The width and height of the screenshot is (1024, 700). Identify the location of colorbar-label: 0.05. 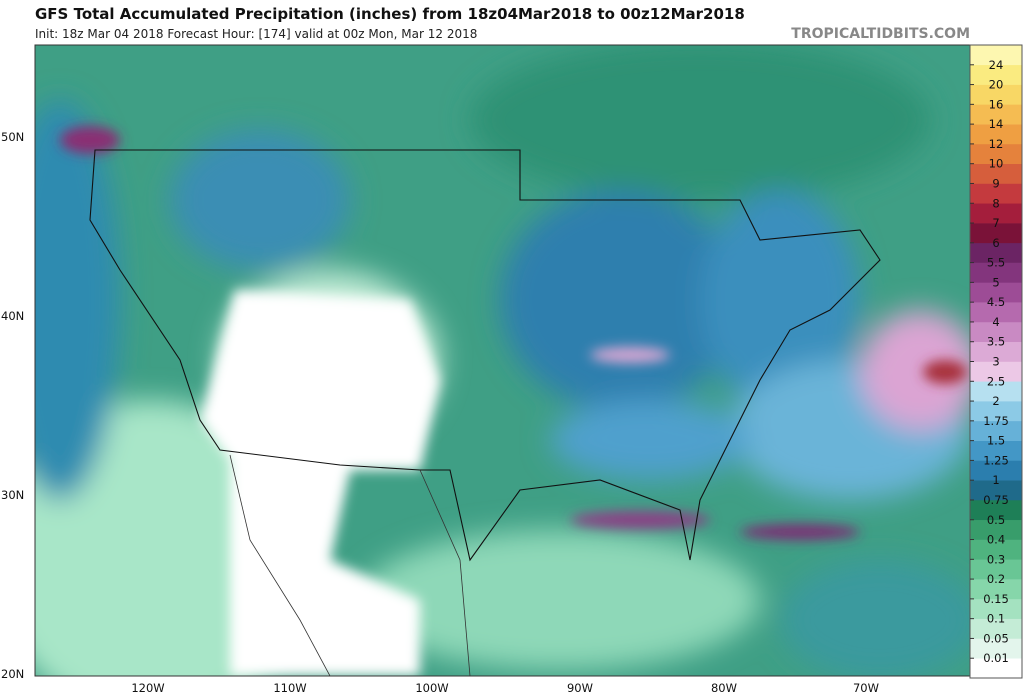
(996, 638).